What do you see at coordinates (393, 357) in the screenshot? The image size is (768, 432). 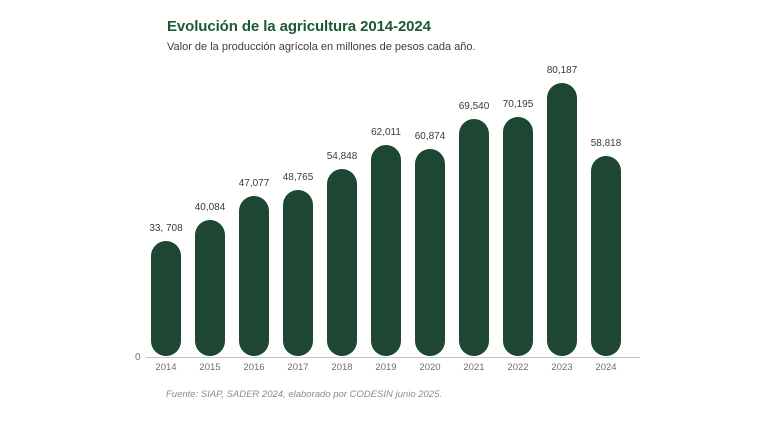 I see `x-axis-line` at bounding box center [393, 357].